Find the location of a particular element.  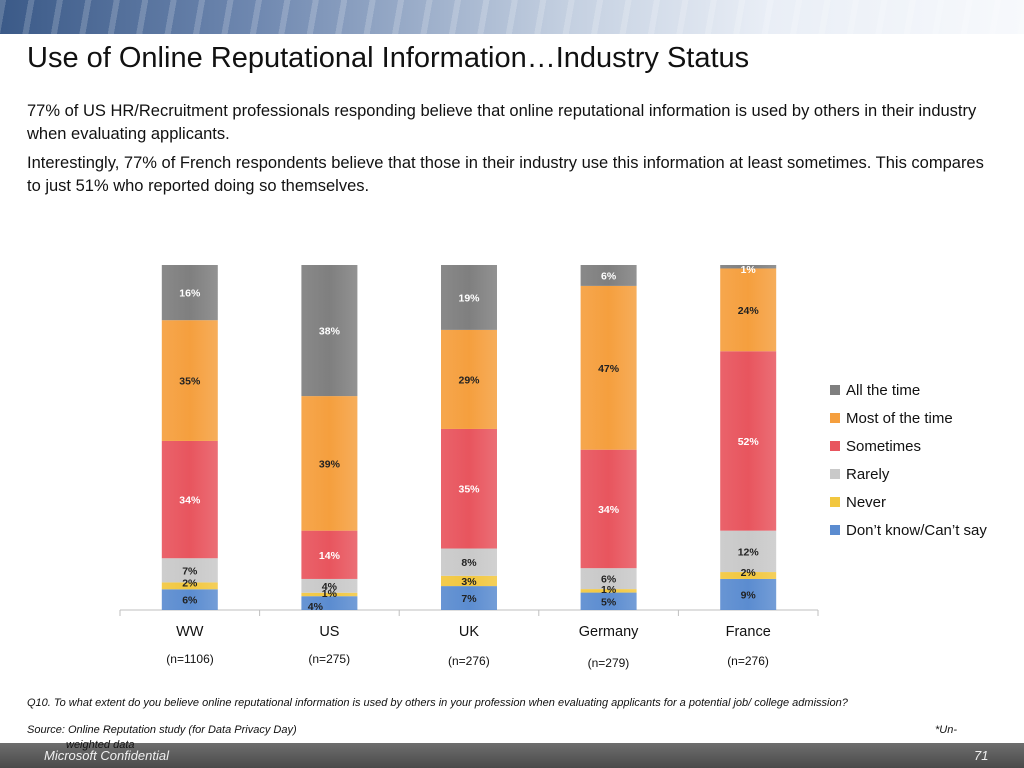

header-banner-pattern is located at coordinates (512, 17).